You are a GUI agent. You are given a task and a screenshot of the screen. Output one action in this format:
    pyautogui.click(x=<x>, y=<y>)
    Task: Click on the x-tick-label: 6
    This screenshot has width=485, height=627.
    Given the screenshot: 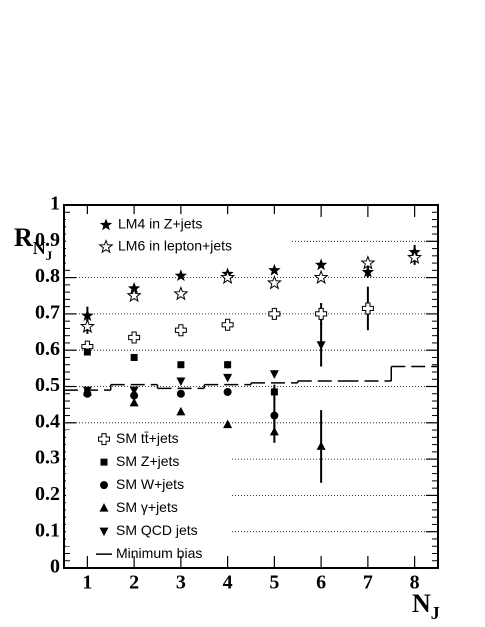 What is the action you would take?
    pyautogui.click(x=321, y=583)
    